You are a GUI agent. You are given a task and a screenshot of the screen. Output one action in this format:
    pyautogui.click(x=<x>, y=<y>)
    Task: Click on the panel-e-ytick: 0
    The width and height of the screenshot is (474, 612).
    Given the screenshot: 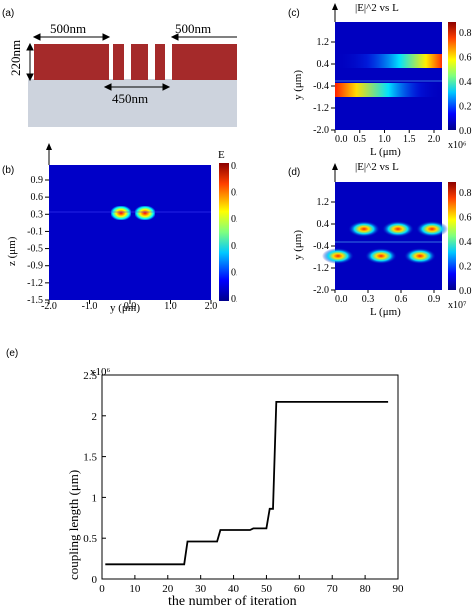 What is the action you would take?
    pyautogui.click(x=95, y=580)
    